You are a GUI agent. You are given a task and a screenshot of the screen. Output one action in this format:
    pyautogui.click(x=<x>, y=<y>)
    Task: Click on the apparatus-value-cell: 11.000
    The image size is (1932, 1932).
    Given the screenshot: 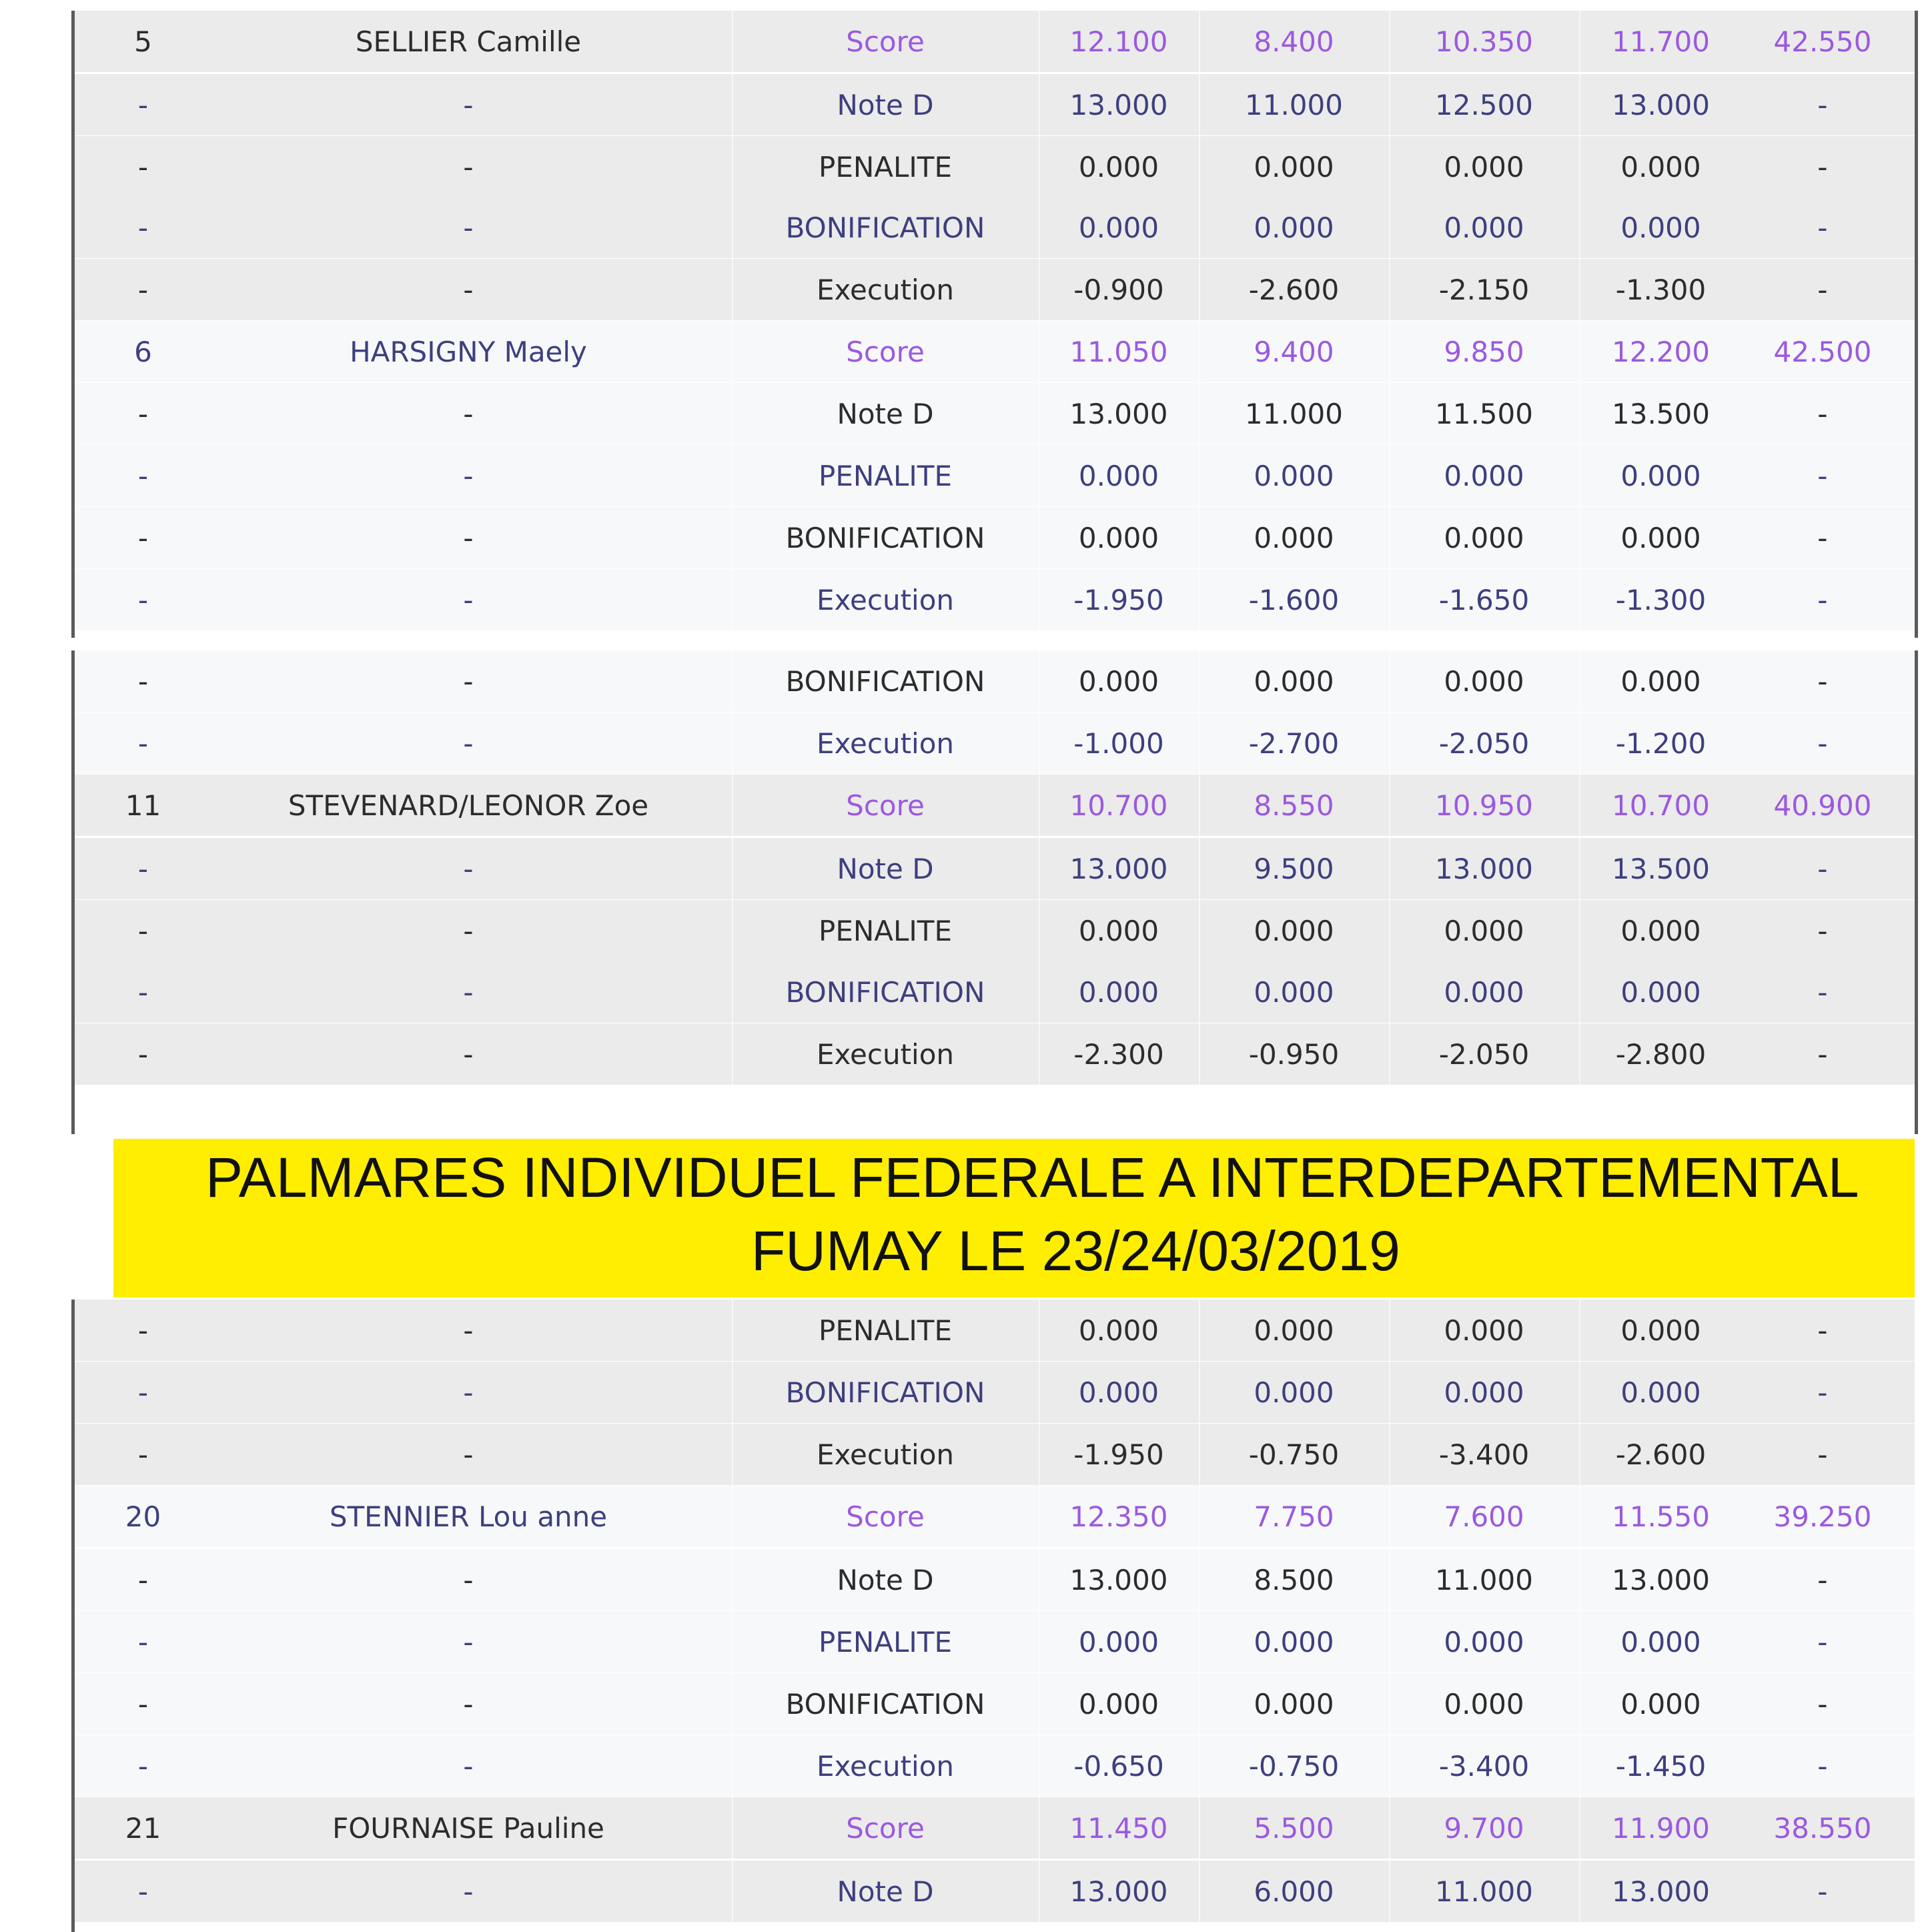 What is the action you would take?
    pyautogui.click(x=1294, y=104)
    